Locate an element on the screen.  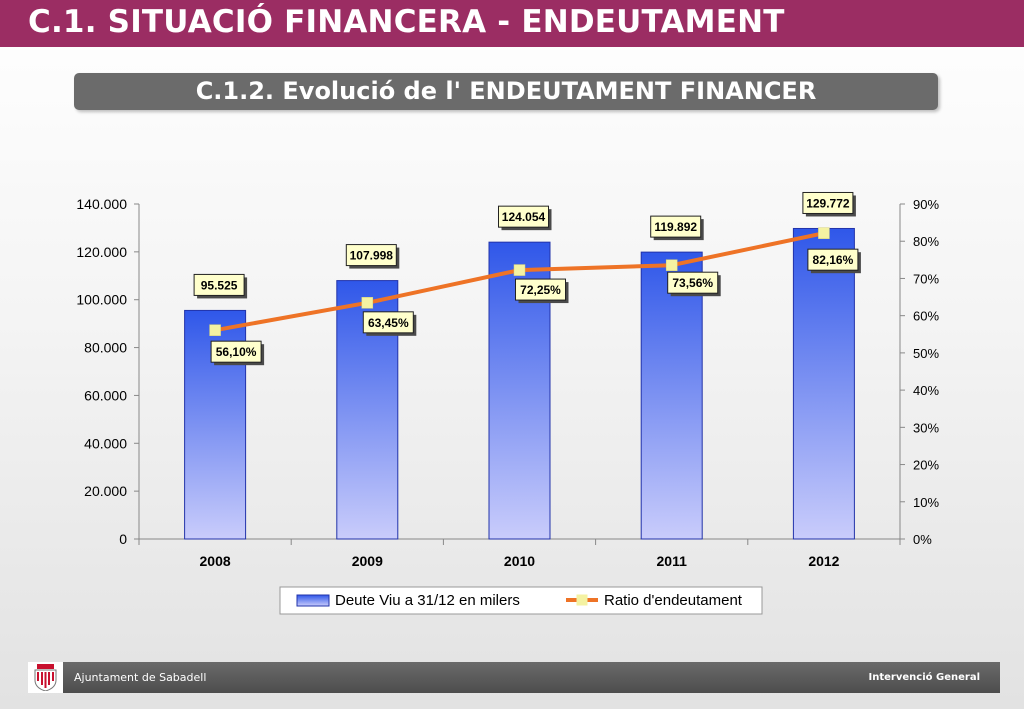
ratio-value-label: 72,25% is located at coordinates (540, 290).